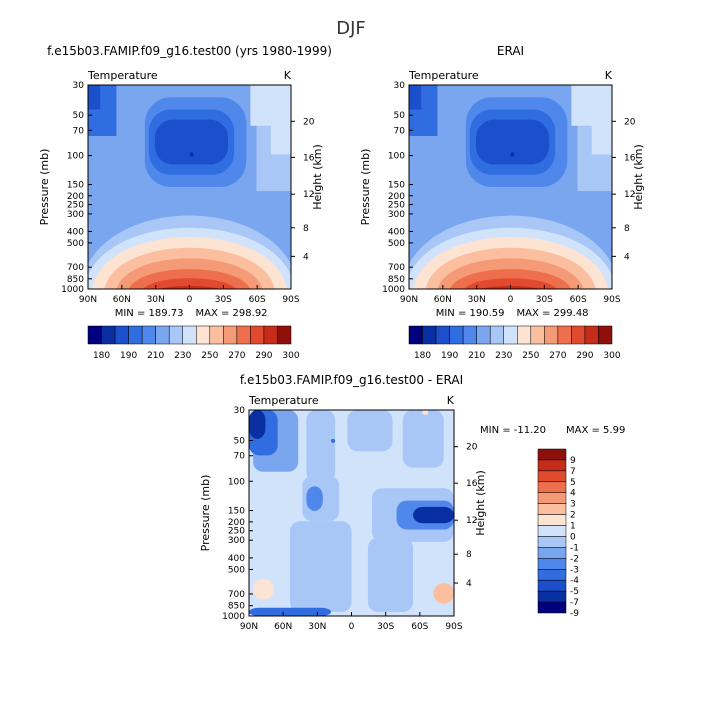 The height and width of the screenshot is (702, 703). I want to click on pressure-tick-label: 70, so click(79, 131).